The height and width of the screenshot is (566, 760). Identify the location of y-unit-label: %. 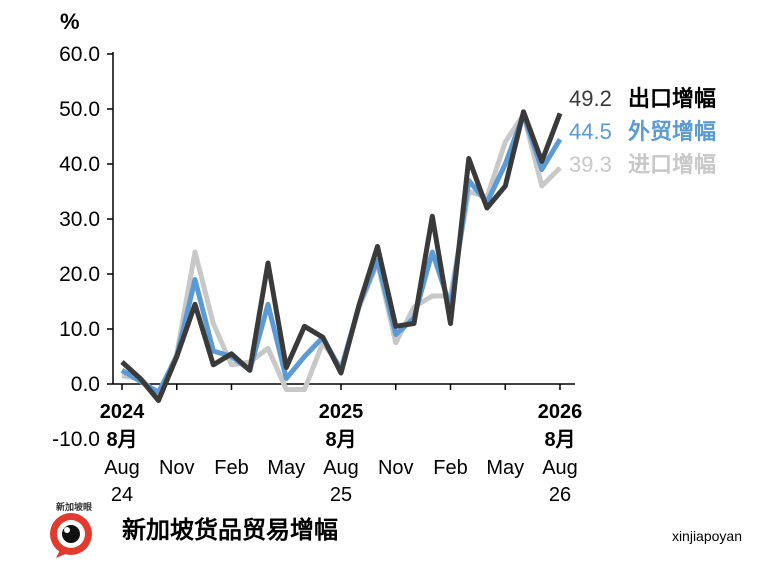
(70, 21).